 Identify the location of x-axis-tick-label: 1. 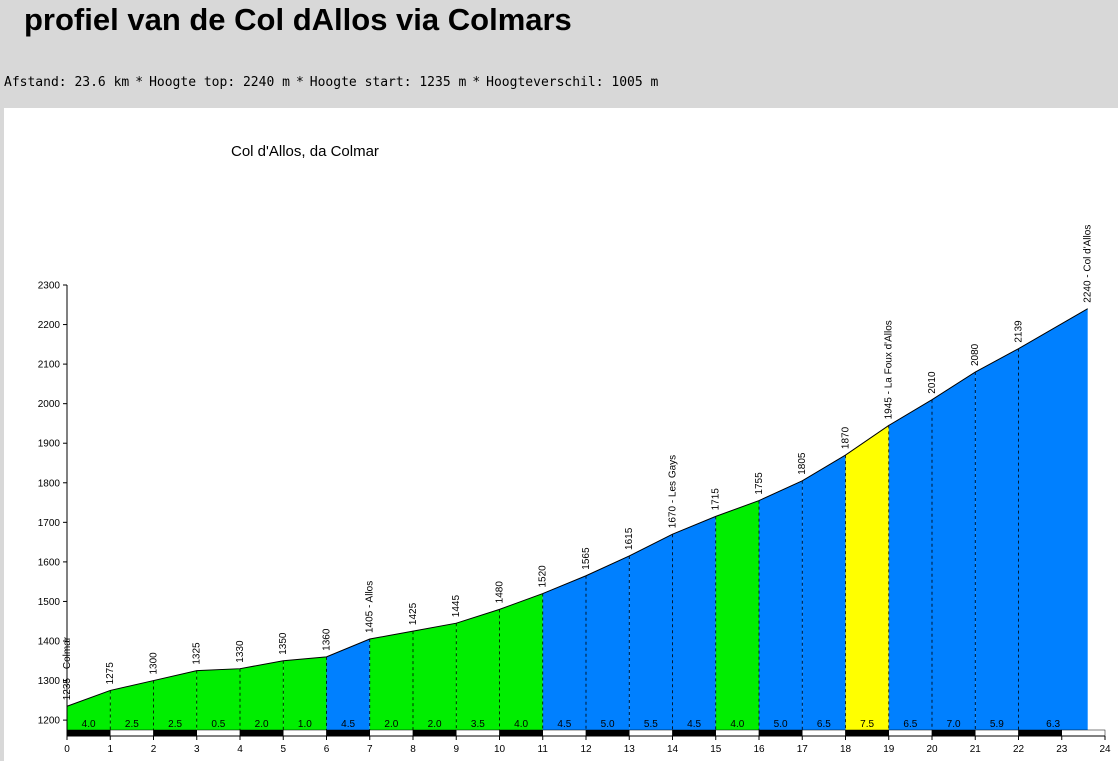
(110, 749).